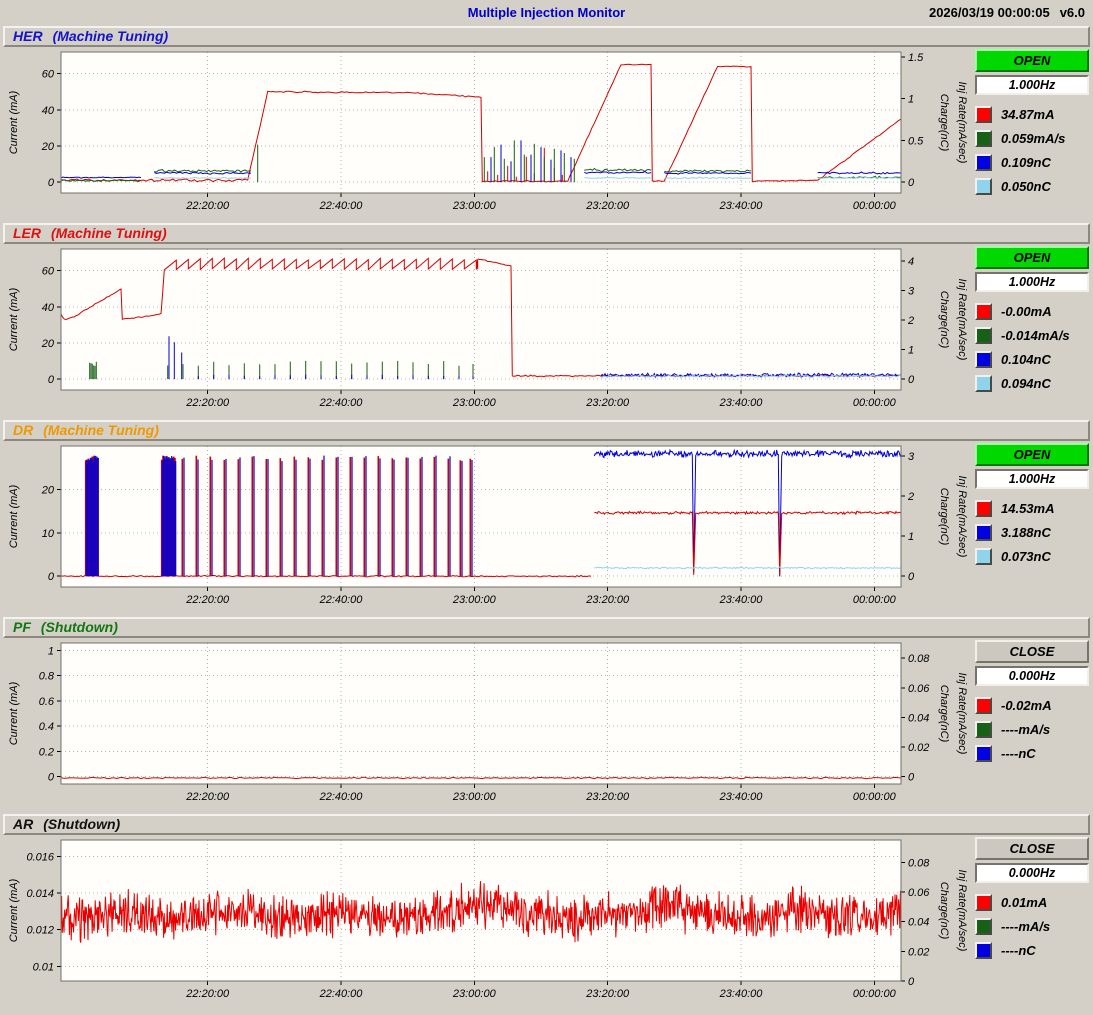 The width and height of the screenshot is (1093, 1015). What do you see at coordinates (1032, 454) in the screenshot?
I see `gate-button-dr: OPEN` at bounding box center [1032, 454].